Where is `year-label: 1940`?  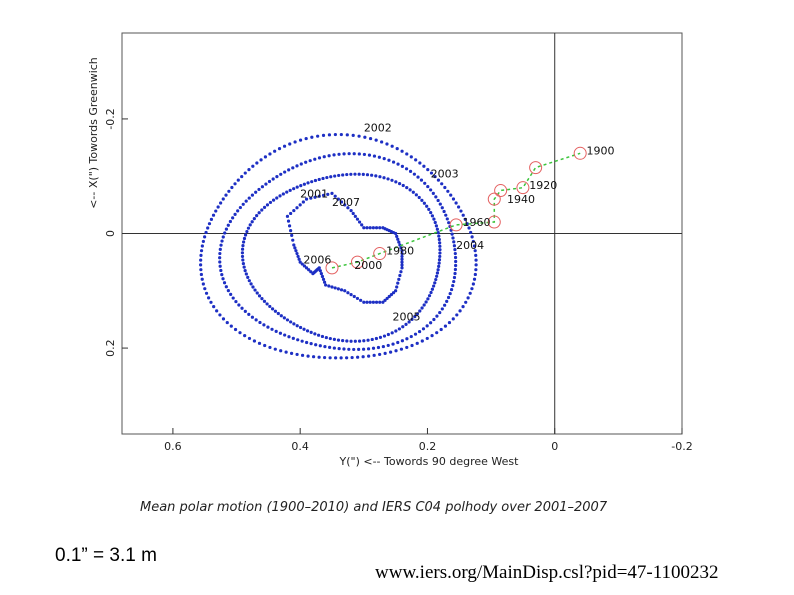 year-label: 1940 is located at coordinates (521, 199).